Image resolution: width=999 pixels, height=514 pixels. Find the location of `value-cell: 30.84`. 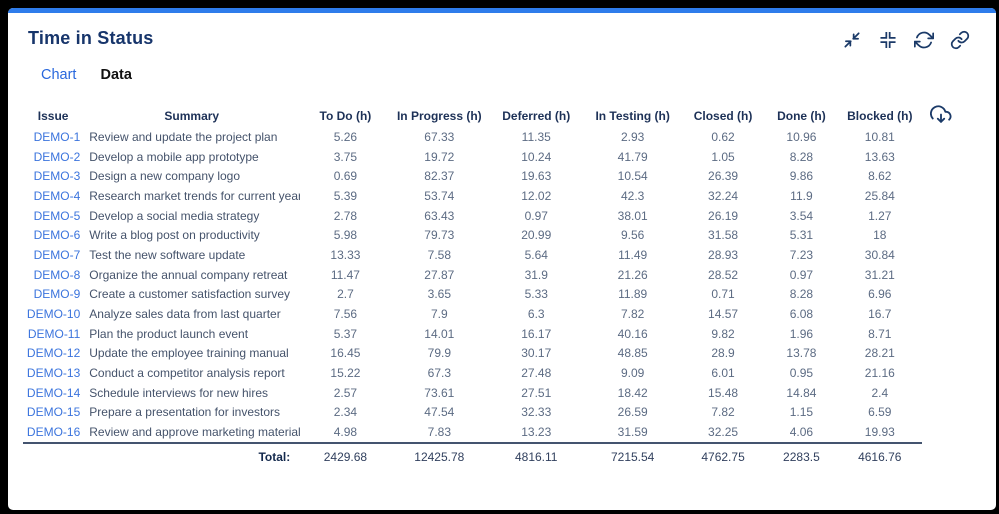

value-cell: 30.84 is located at coordinates (879, 254).